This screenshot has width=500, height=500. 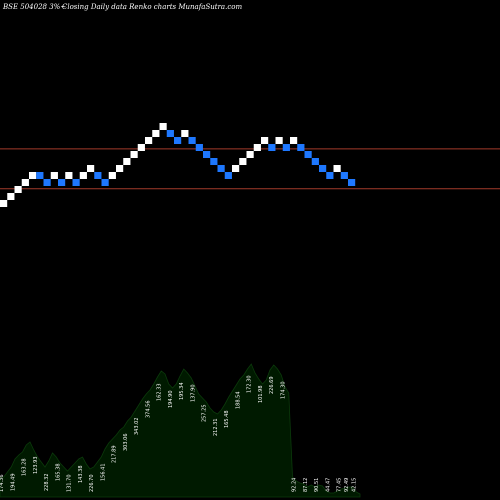 What do you see at coordinates (250, 169) in the screenshot?
I see `reference-lines` at bounding box center [250, 169].